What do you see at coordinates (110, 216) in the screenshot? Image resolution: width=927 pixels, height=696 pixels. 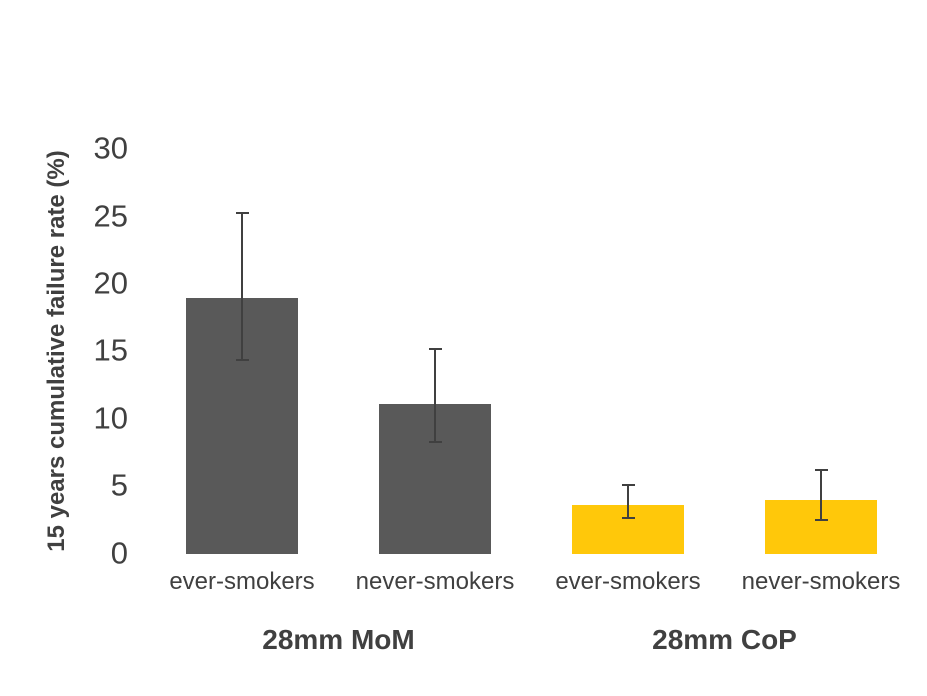 I see `y-tick-label-25: 25` at bounding box center [110, 216].